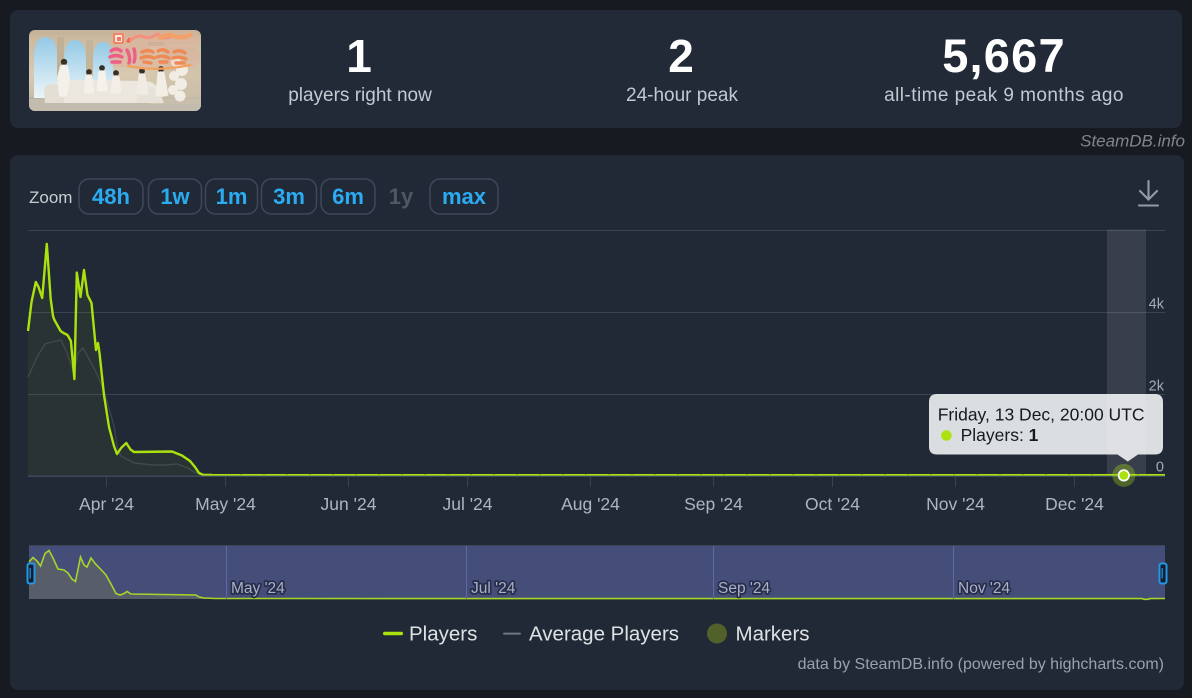 This screenshot has height=698, width=1192. I want to click on svg-text: 1y, so click(401, 196).